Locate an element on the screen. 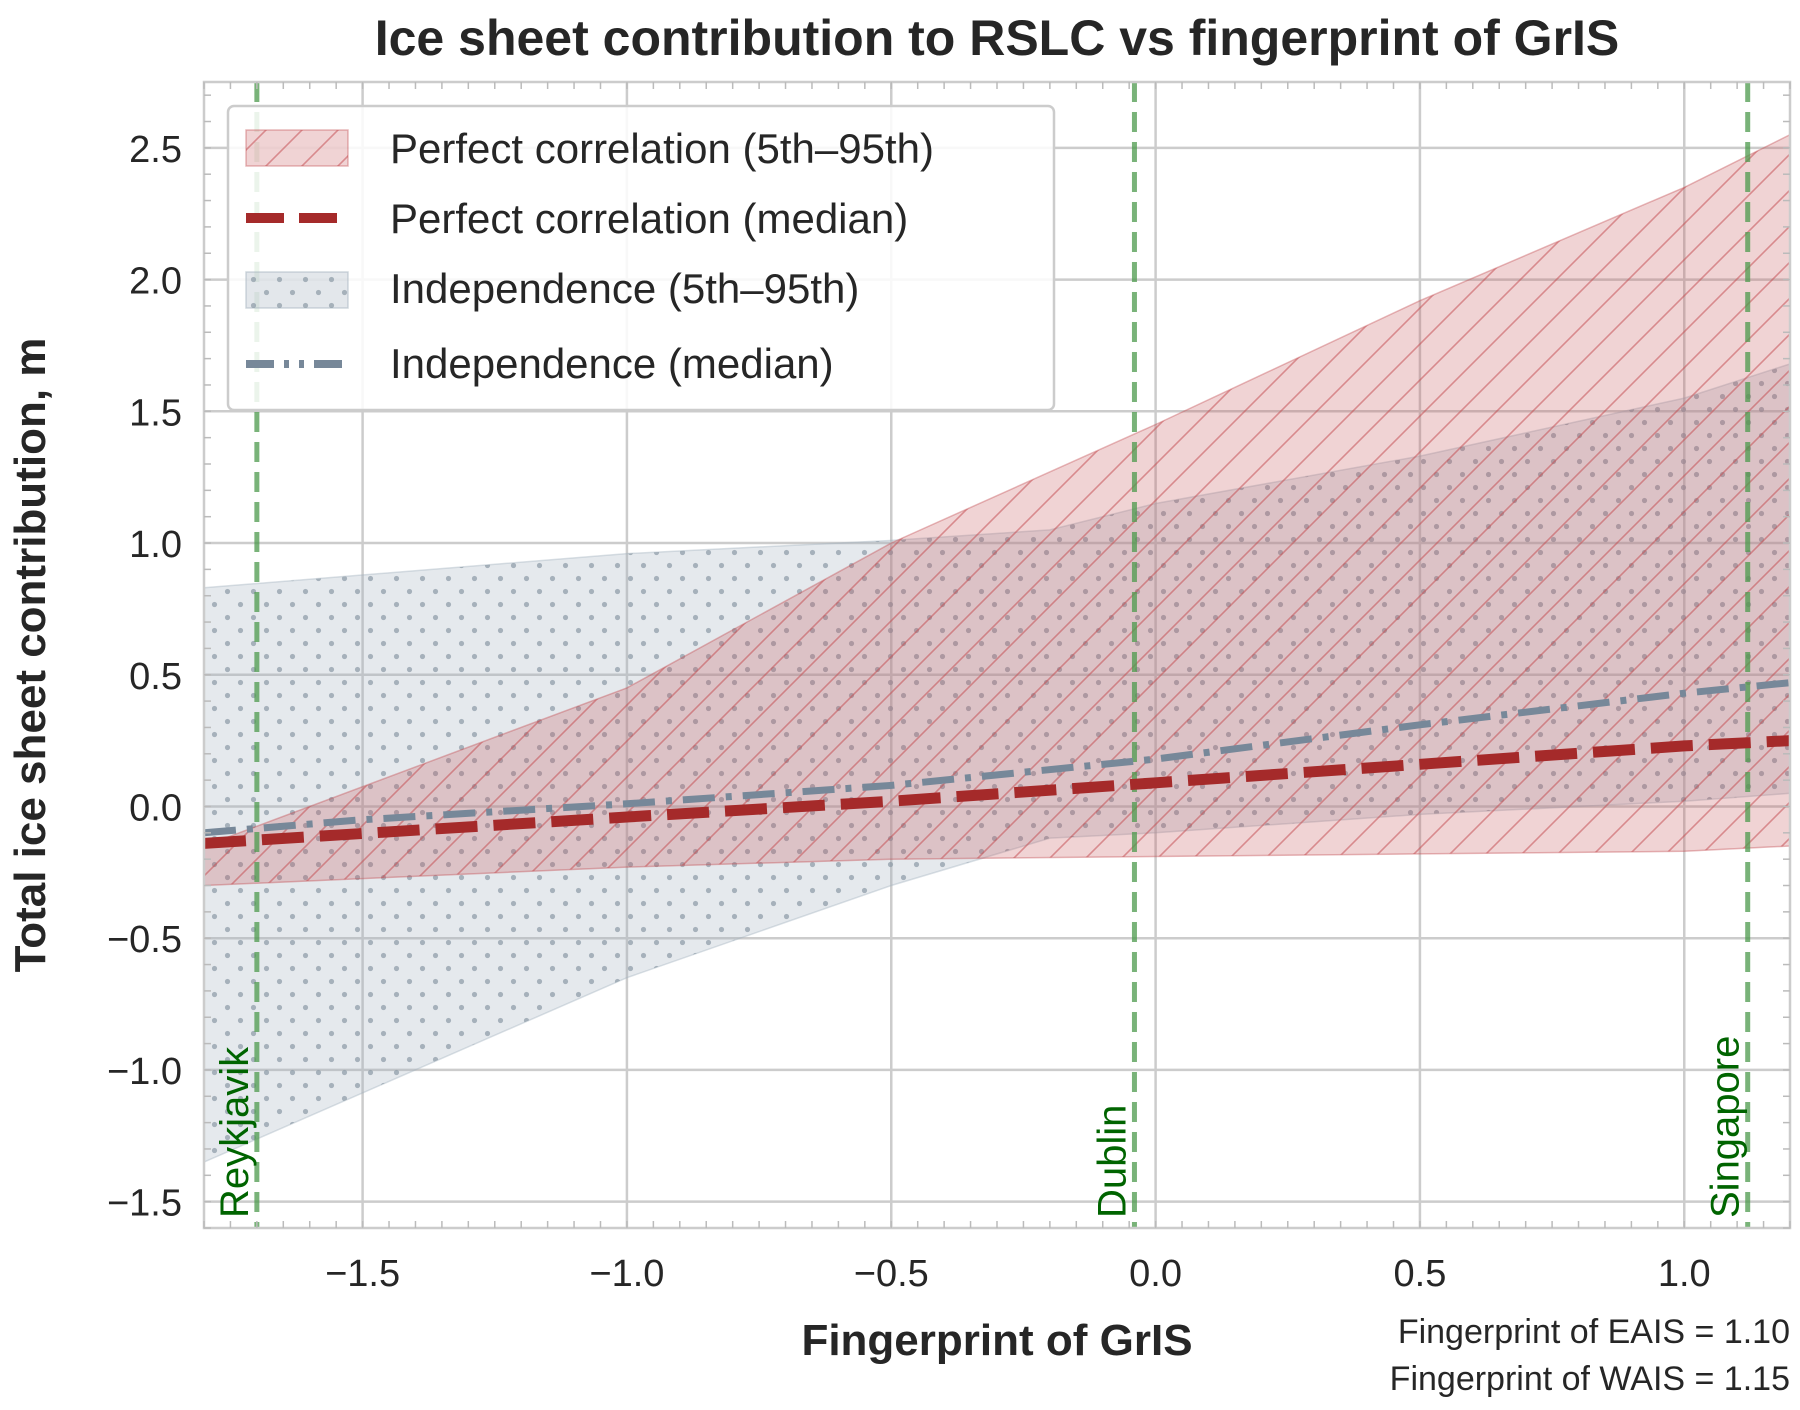  x-tick-label: −1.5 is located at coordinates (362, 1274).